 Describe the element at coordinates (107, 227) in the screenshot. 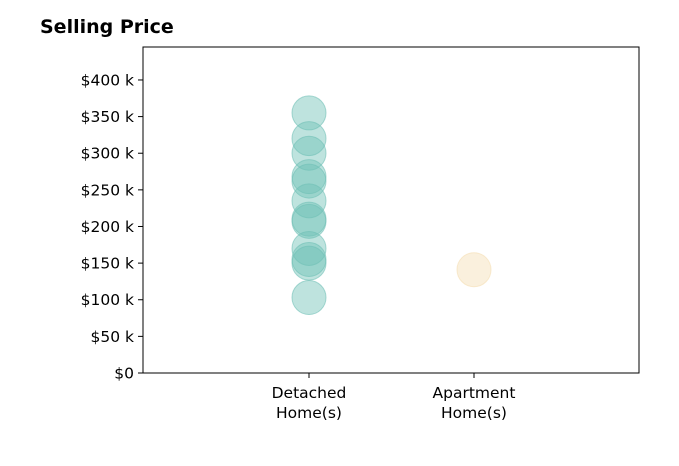

I see `y-tick-label: $200 k` at that location.